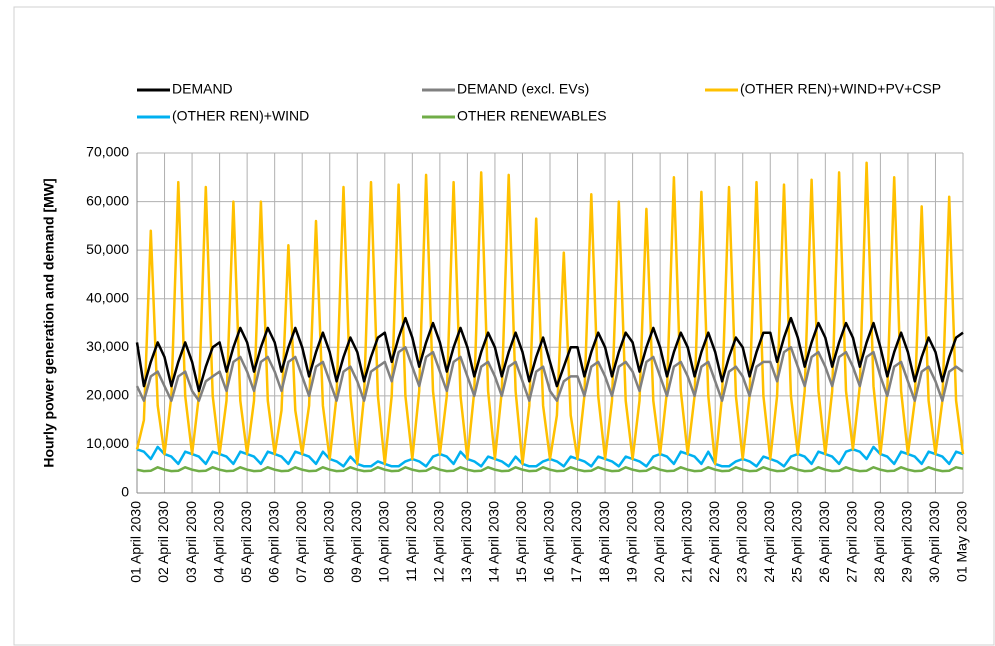  What do you see at coordinates (852, 542) in the screenshot?
I see `x-tick-label: 27 April 2030` at bounding box center [852, 542].